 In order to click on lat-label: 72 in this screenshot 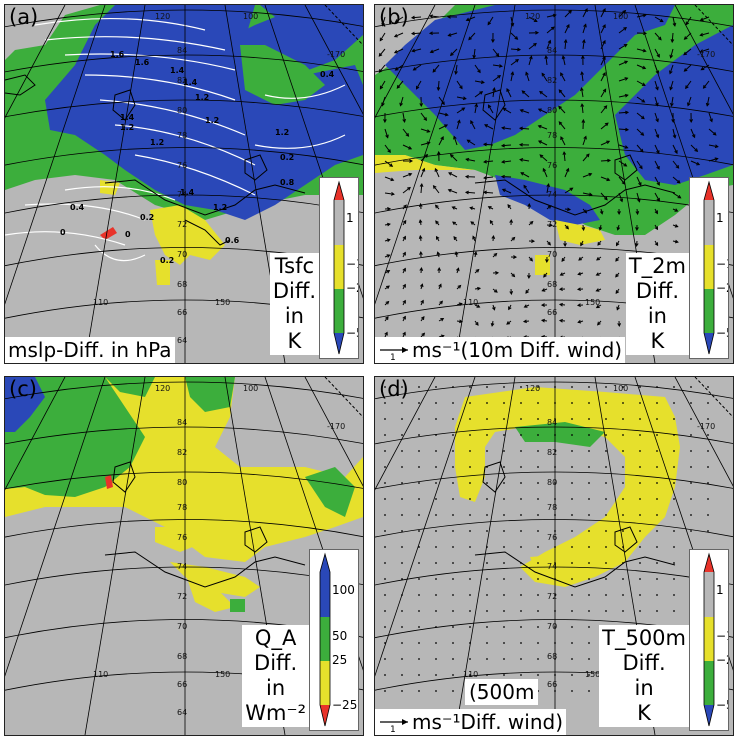, I will do `click(182, 596)`.